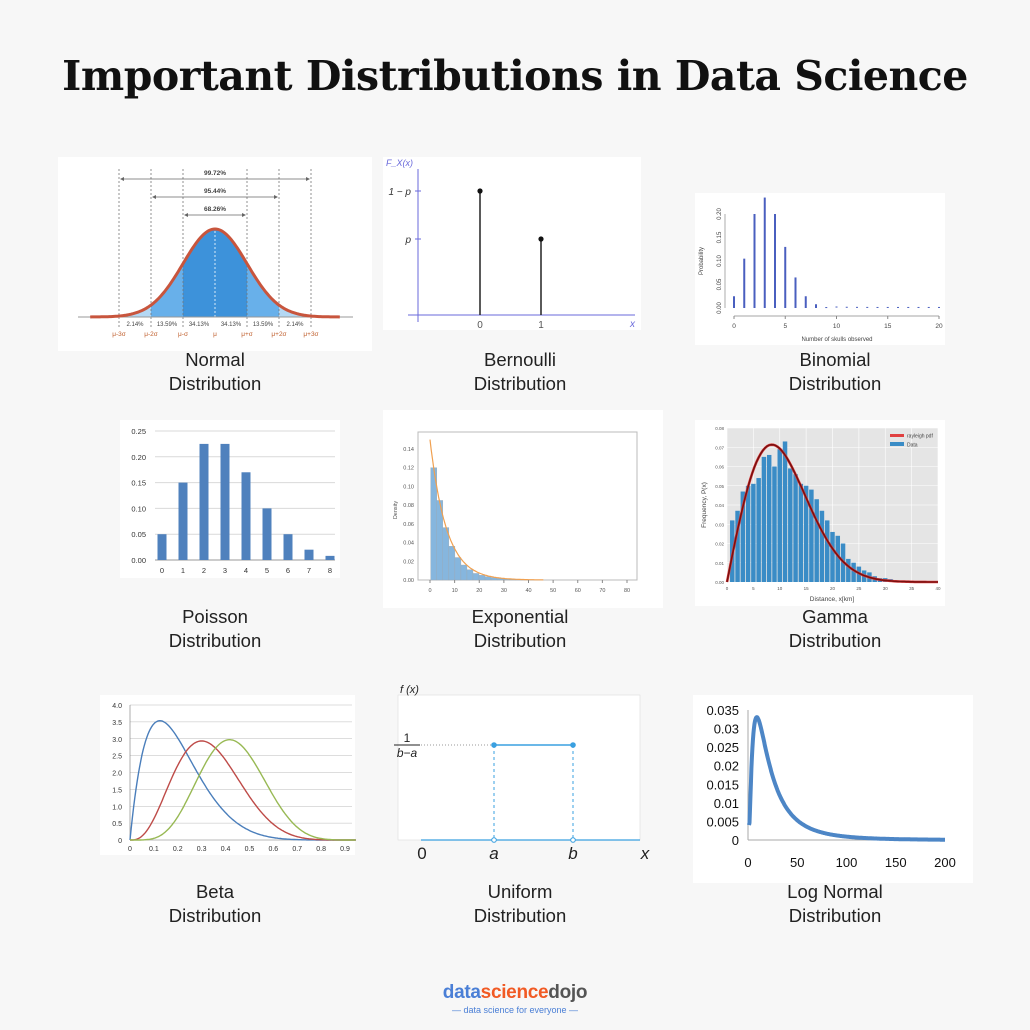  What do you see at coordinates (493, 853) in the screenshot?
I see `x-tick-label: a` at bounding box center [493, 853].